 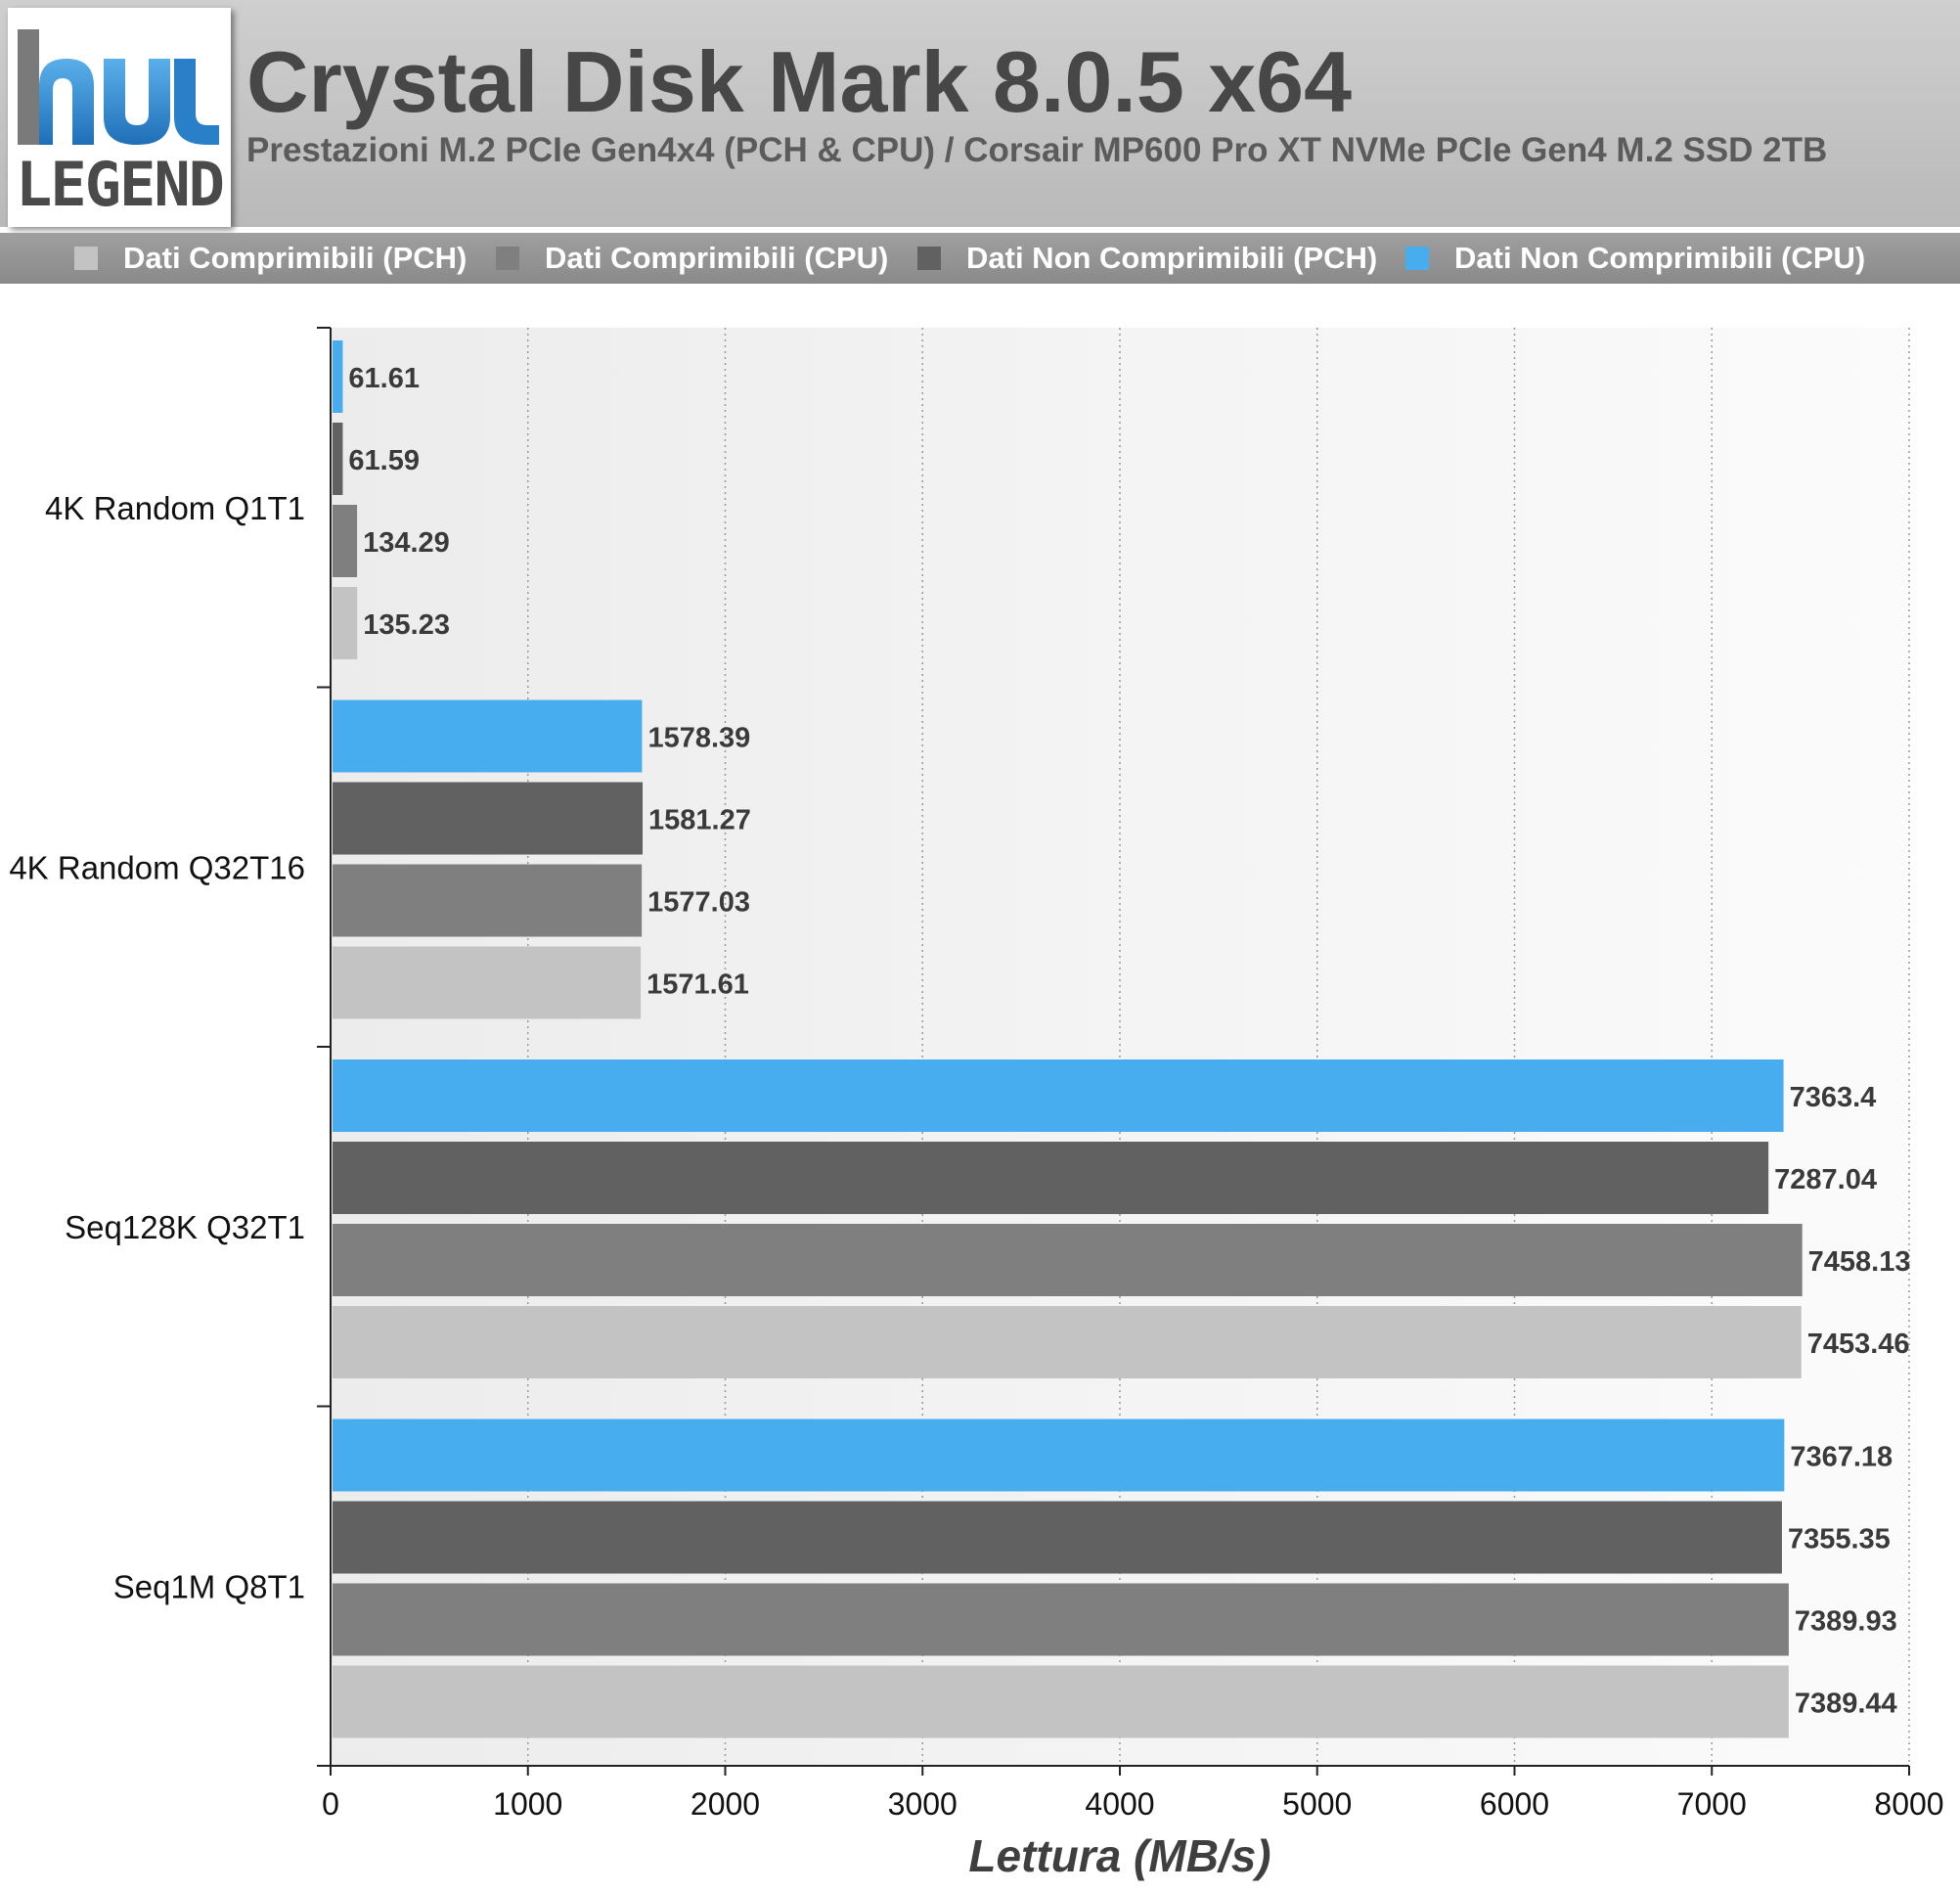 I want to click on category-label: 4K Random Q32T16, so click(x=157, y=867).